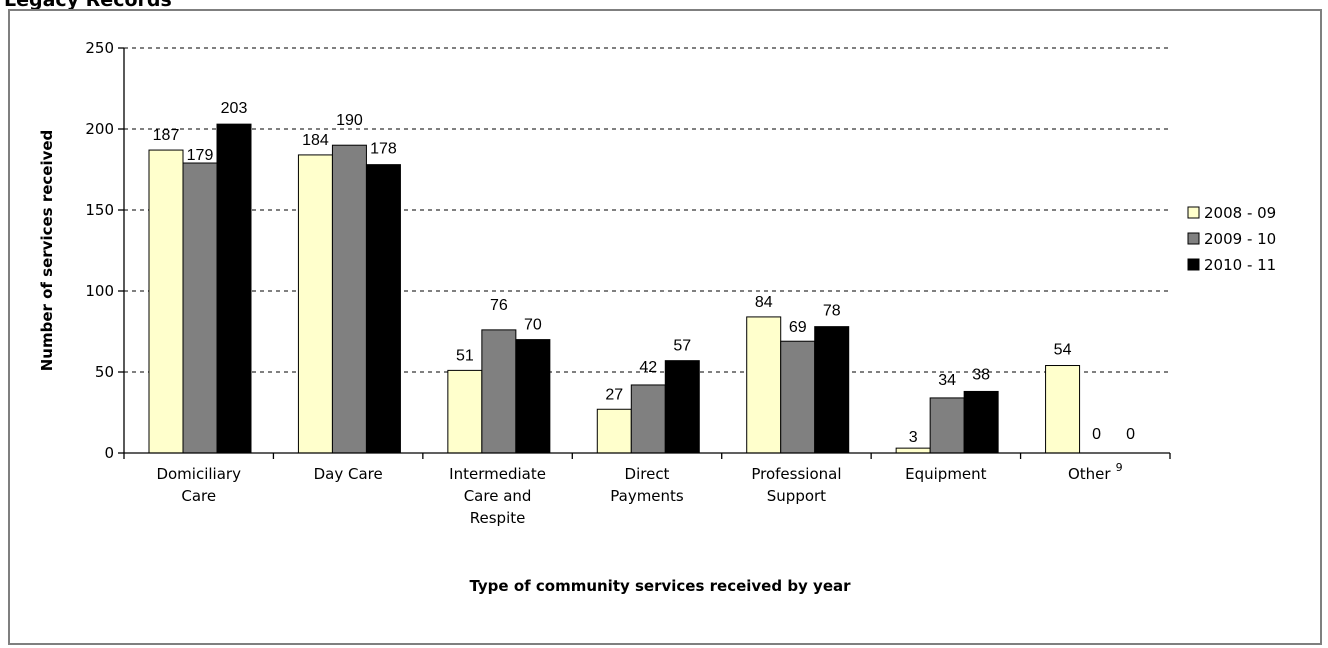 The height and width of the screenshot is (648, 1328). I want to click on data-label: 54, so click(1063, 350).